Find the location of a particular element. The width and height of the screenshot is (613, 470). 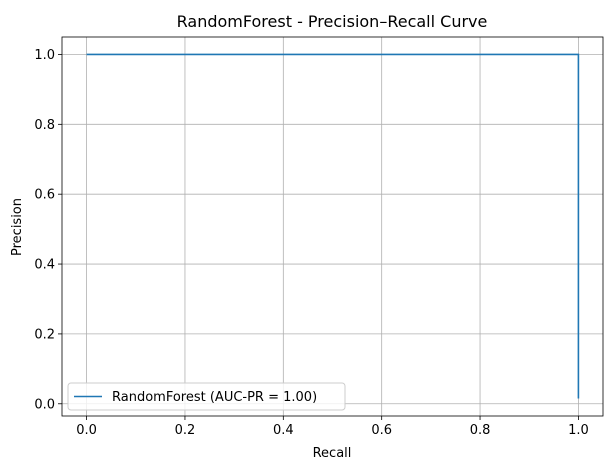

legend-box is located at coordinates (206, 396).